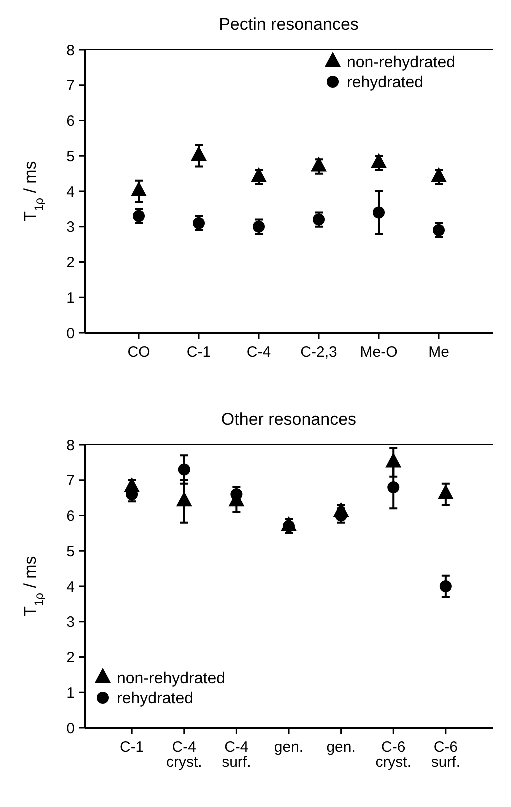 This screenshot has height=807, width=511. Describe the element at coordinates (184, 755) in the screenshot. I see `x-tick-label: C-4 cryst.` at that location.